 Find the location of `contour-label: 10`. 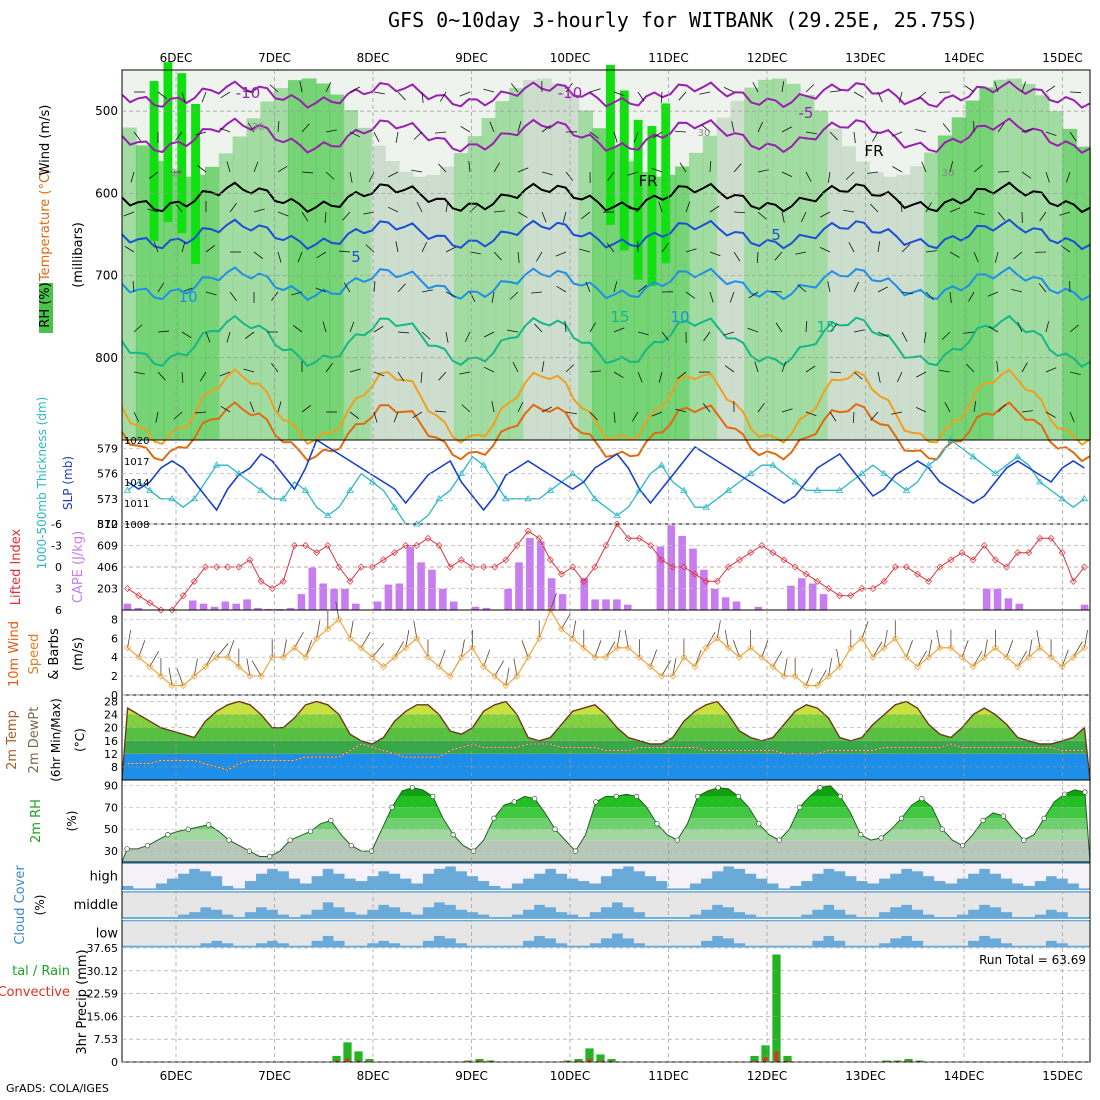

contour-label: 10 is located at coordinates (679, 317).